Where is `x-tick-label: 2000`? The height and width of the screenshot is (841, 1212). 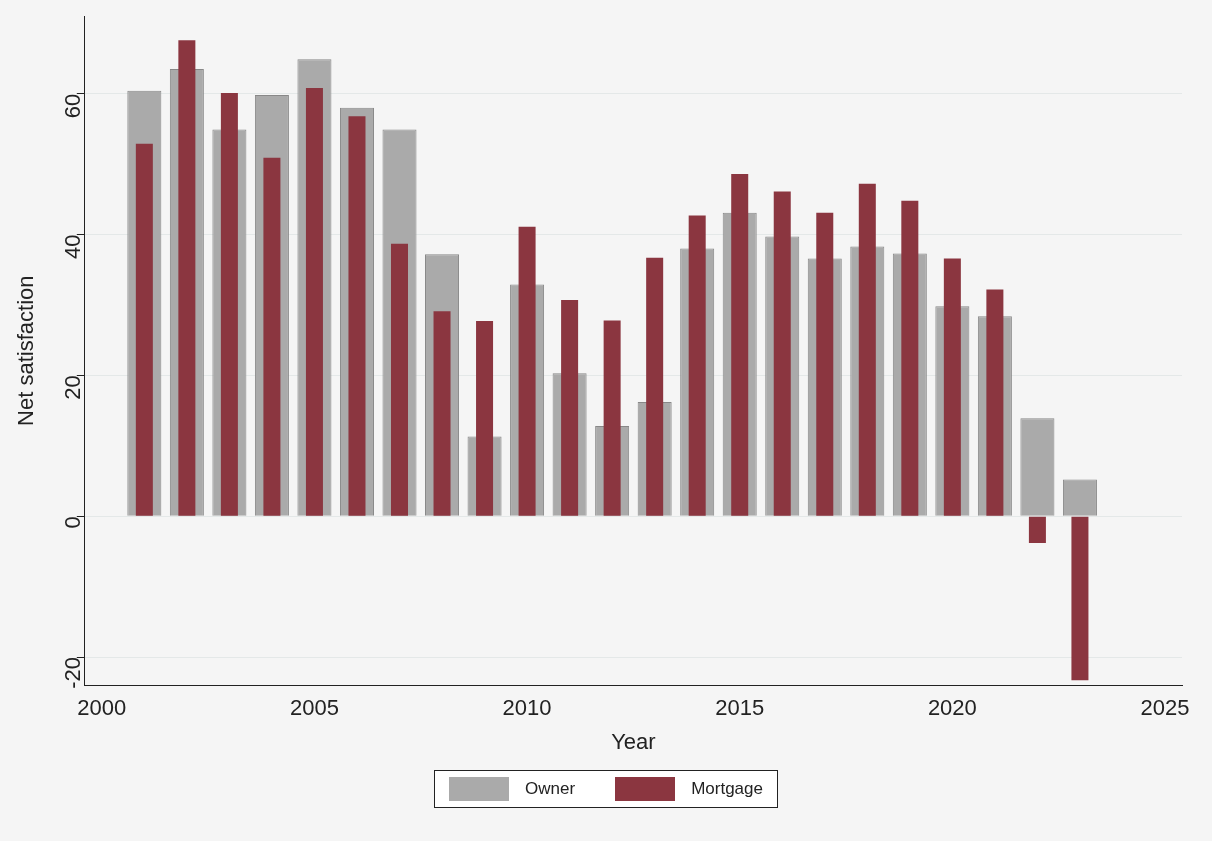
x-tick-label: 2000 is located at coordinates (102, 708).